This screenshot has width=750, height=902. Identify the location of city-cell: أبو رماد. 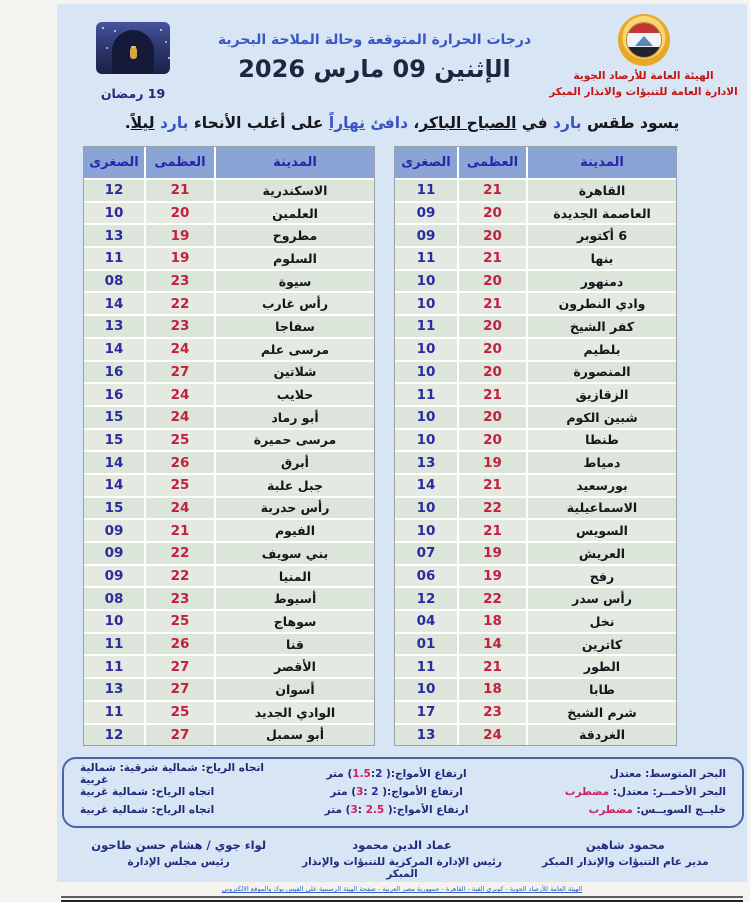
(294, 418).